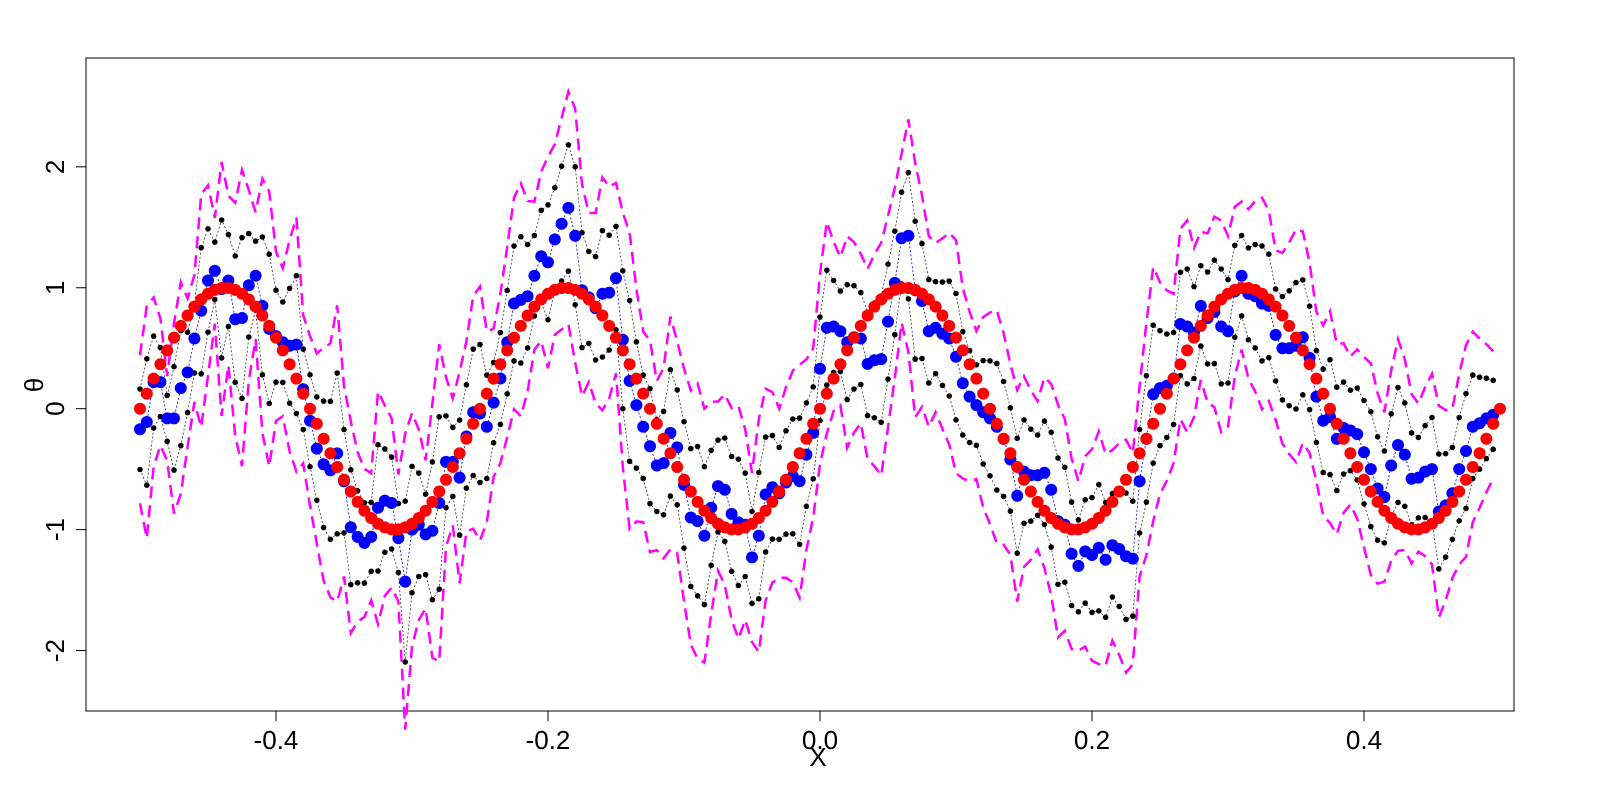 This screenshot has height=800, width=1600. Describe the element at coordinates (34, 385) in the screenshot. I see `y-axis-title: θ` at that location.